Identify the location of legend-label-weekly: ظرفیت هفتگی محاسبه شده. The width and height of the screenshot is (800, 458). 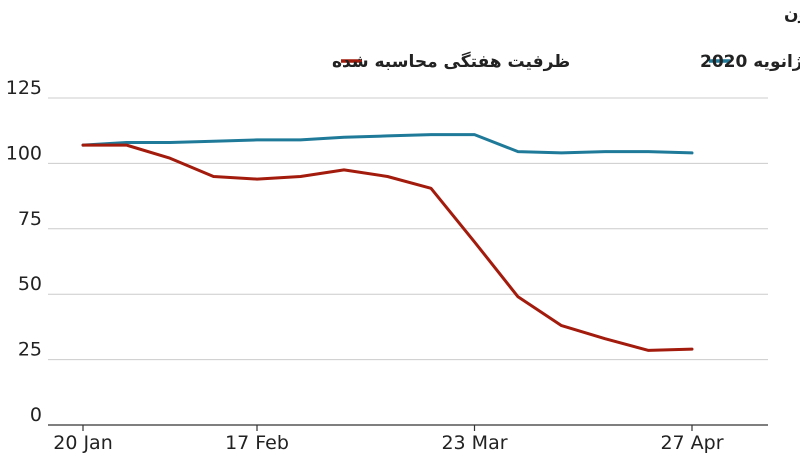
(451, 61).